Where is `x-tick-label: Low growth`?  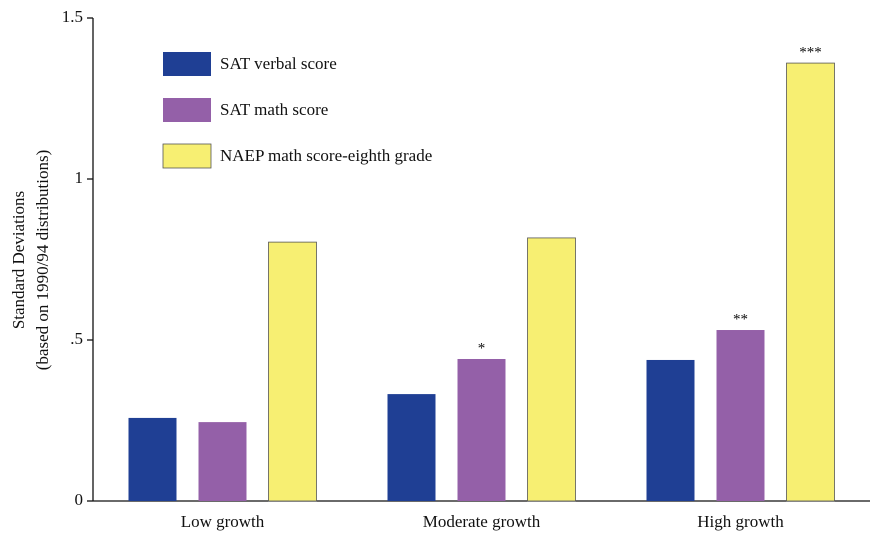
x-tick-label: Low growth is located at coordinates (223, 521).